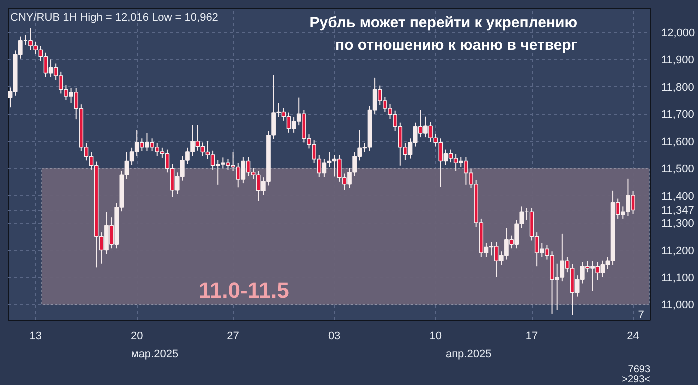 This screenshot has height=385, width=698. I want to click on y-tick-label: 12,000, so click(679, 33).